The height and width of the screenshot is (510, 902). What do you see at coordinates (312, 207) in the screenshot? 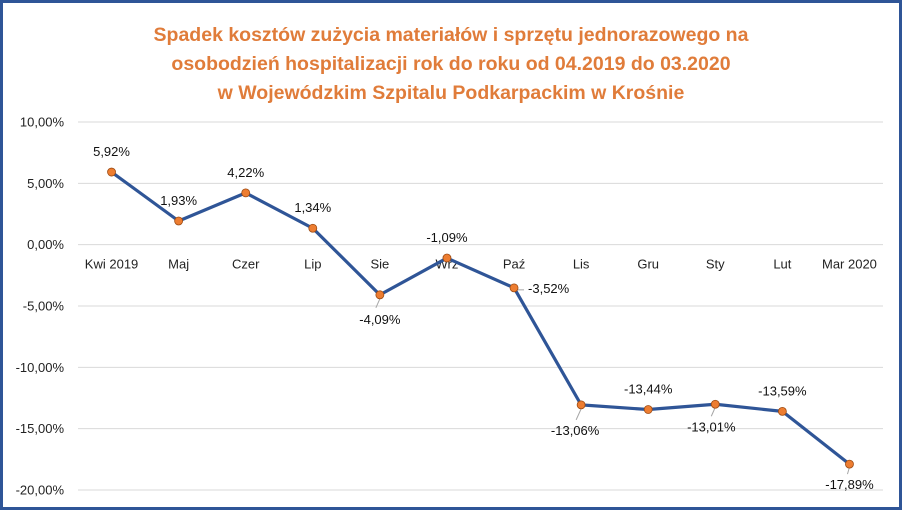
I see `data-label: 1,34%` at bounding box center [312, 207].